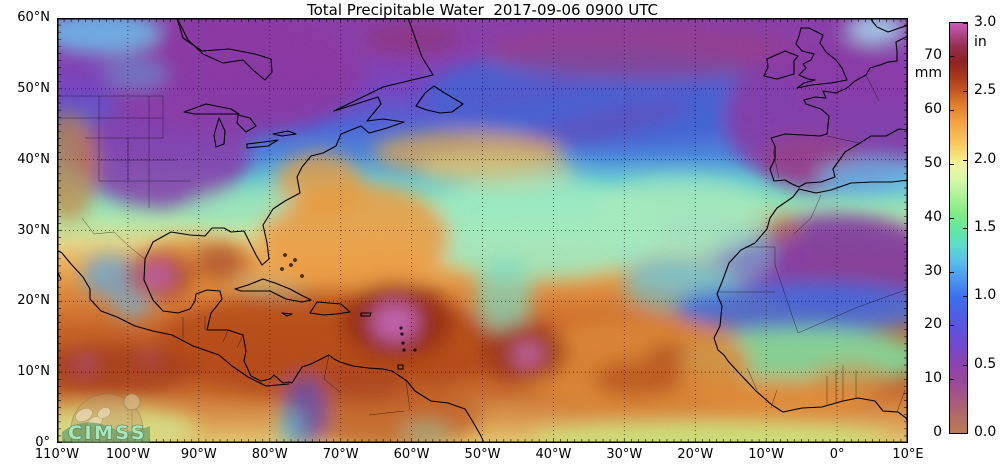 The height and width of the screenshot is (470, 1000). I want to click on y-tick-label: 0°, so click(42, 442).